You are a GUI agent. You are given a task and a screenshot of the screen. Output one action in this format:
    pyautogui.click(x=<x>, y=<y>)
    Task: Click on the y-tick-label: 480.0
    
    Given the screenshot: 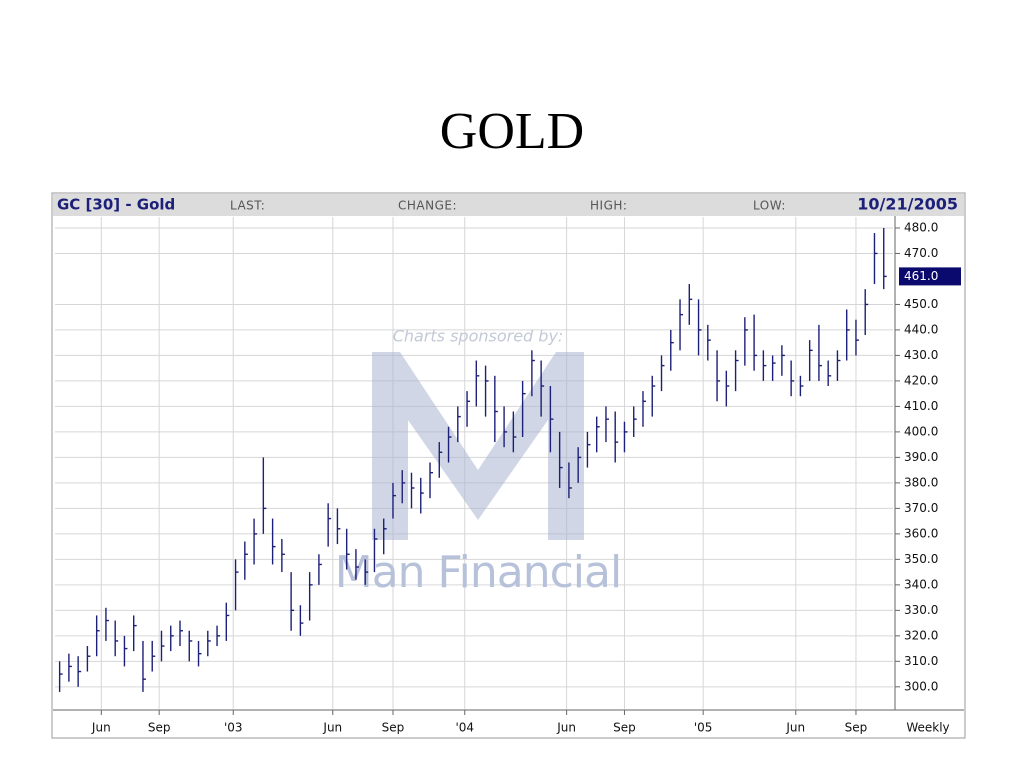 What is the action you would take?
    pyautogui.click(x=921, y=227)
    